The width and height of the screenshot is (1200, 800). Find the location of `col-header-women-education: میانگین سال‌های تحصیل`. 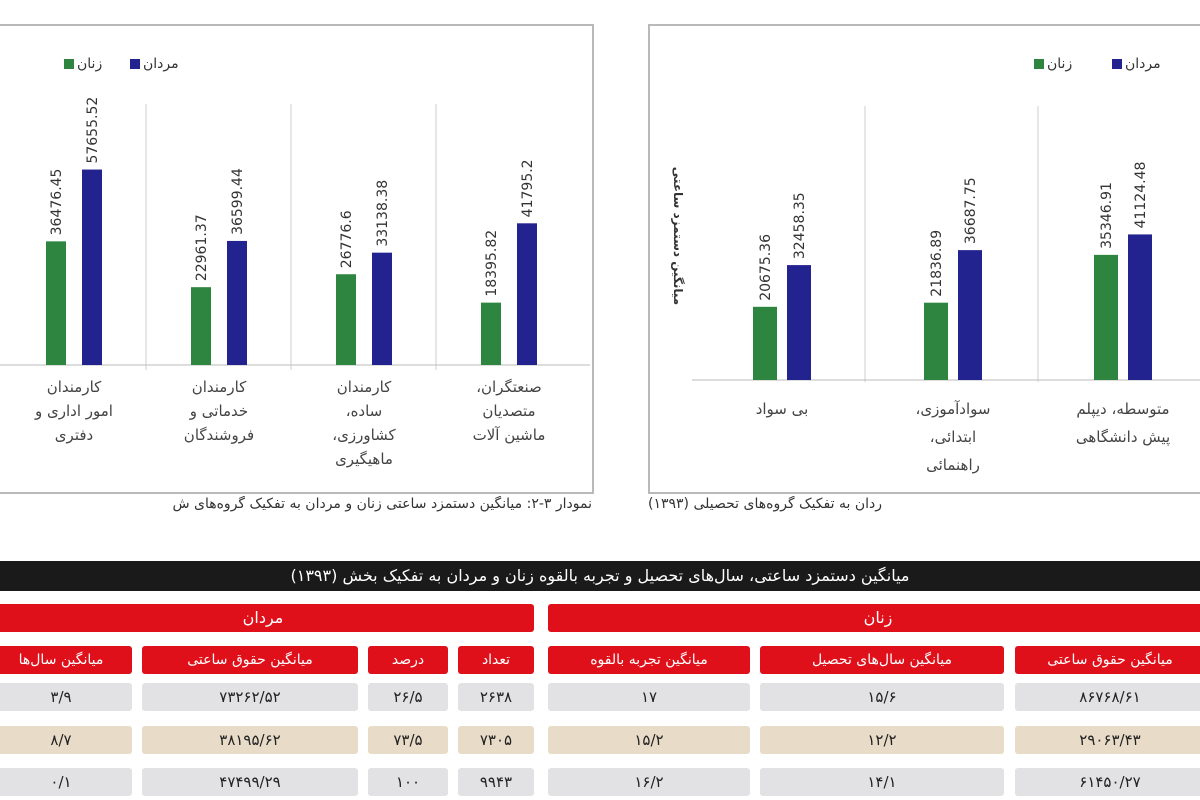

col-header-women-education: میانگین سال‌های تحصیل is located at coordinates (882, 660).